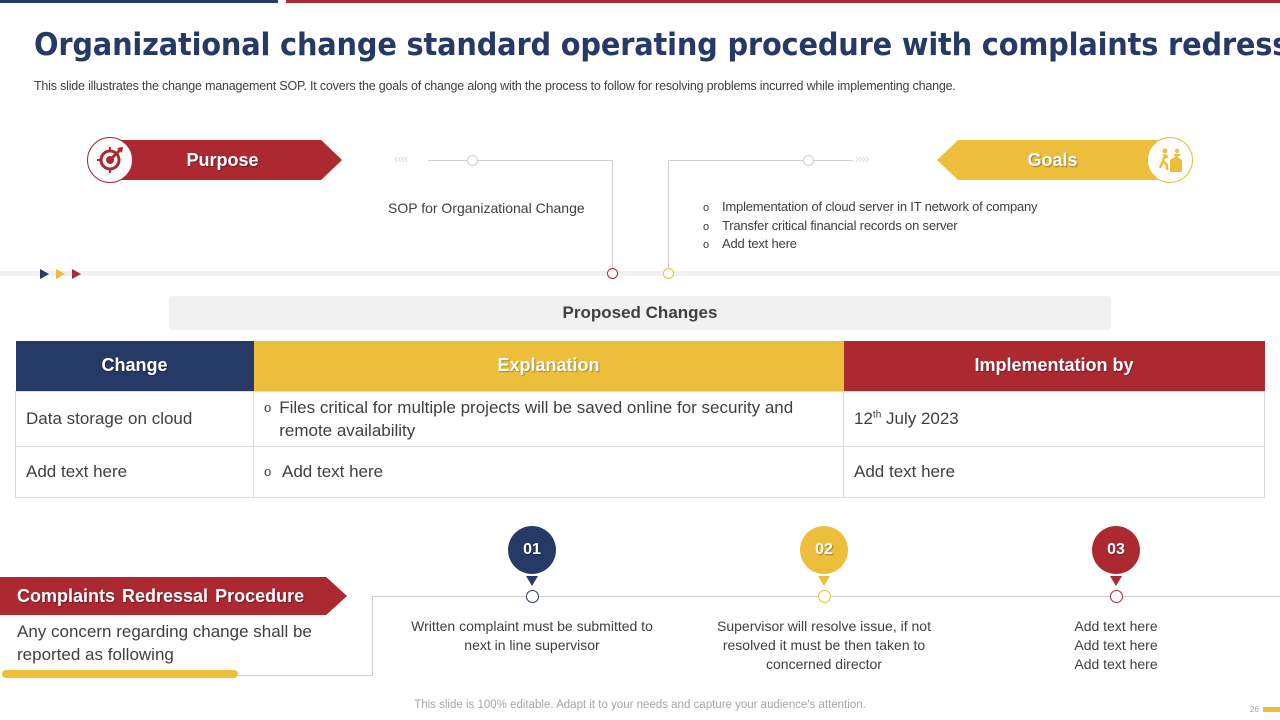  I want to click on triangle-navy-icon, so click(44, 274).